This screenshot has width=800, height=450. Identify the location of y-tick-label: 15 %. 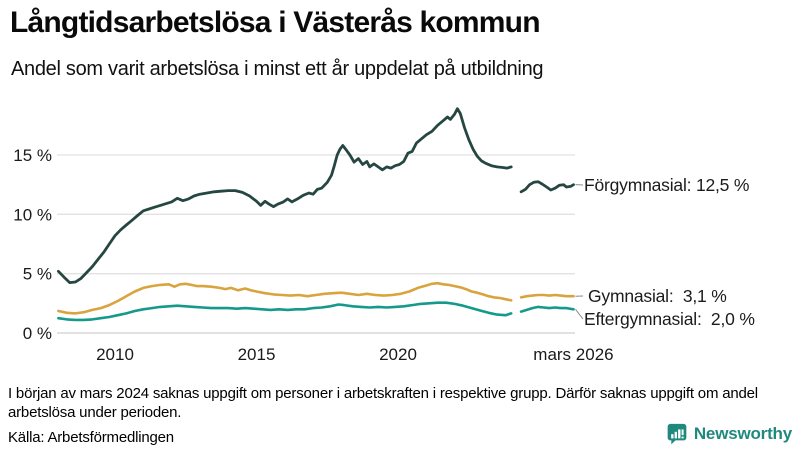
(32, 155).